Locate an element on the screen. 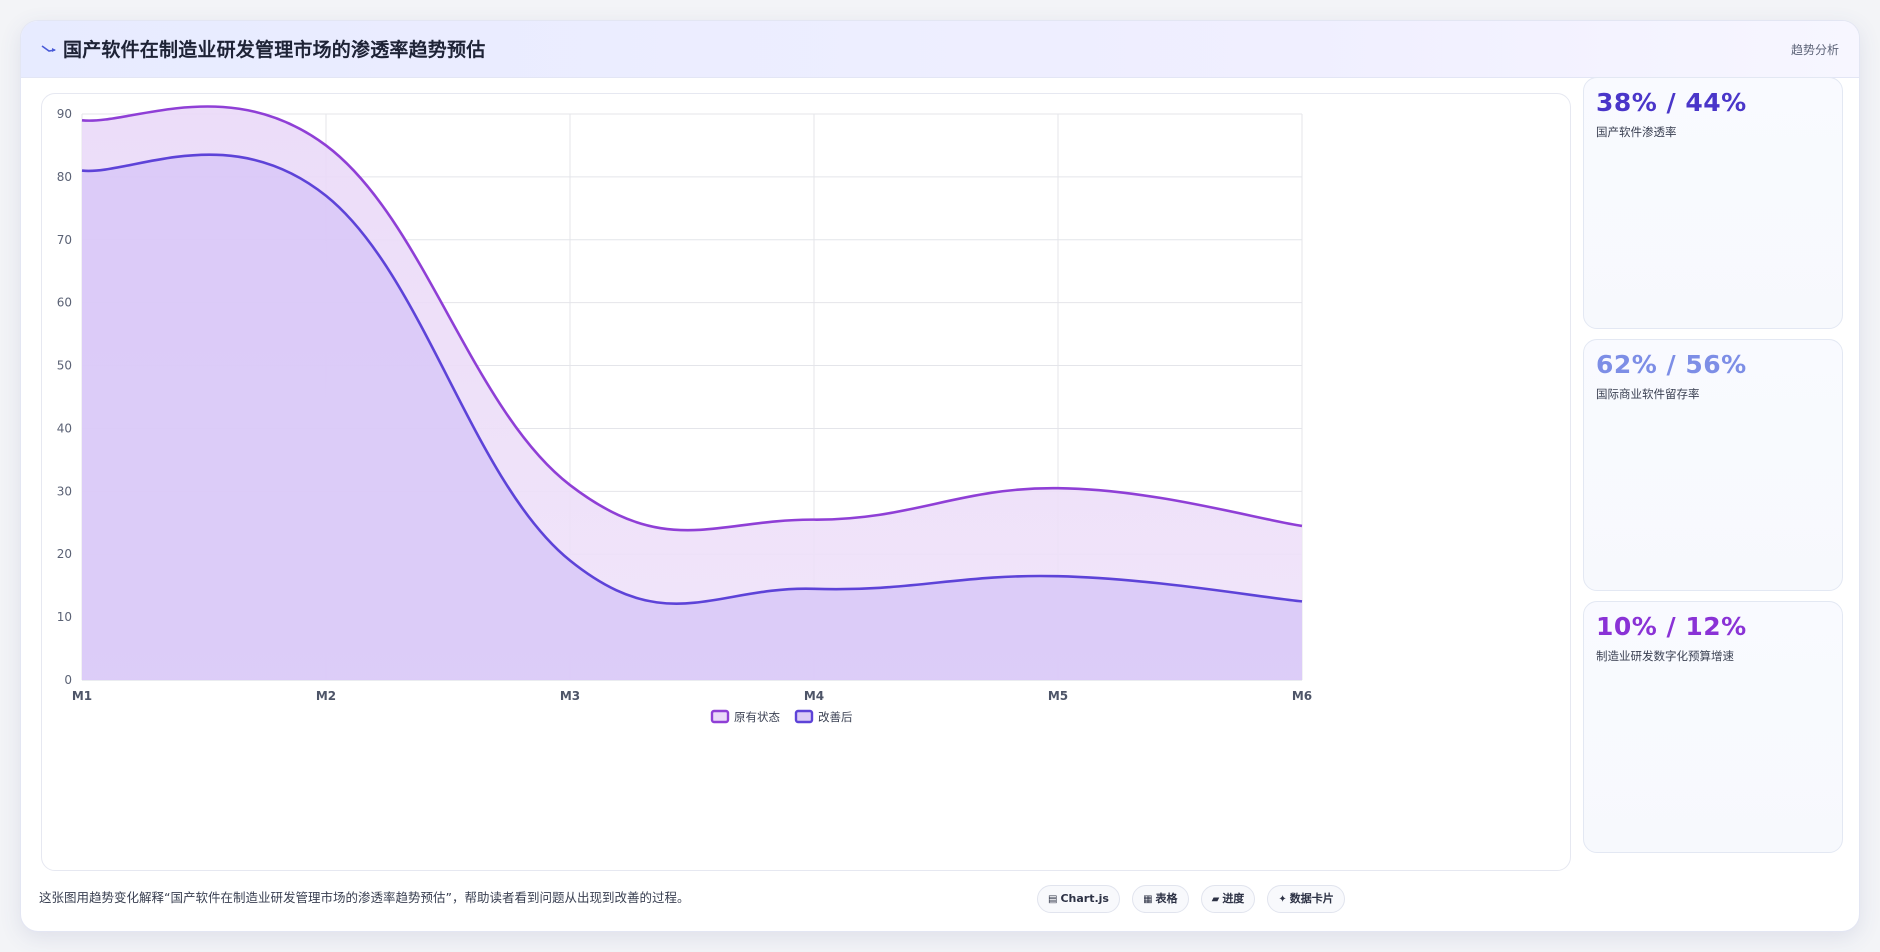  trend-arrow-icon is located at coordinates (48, 48).